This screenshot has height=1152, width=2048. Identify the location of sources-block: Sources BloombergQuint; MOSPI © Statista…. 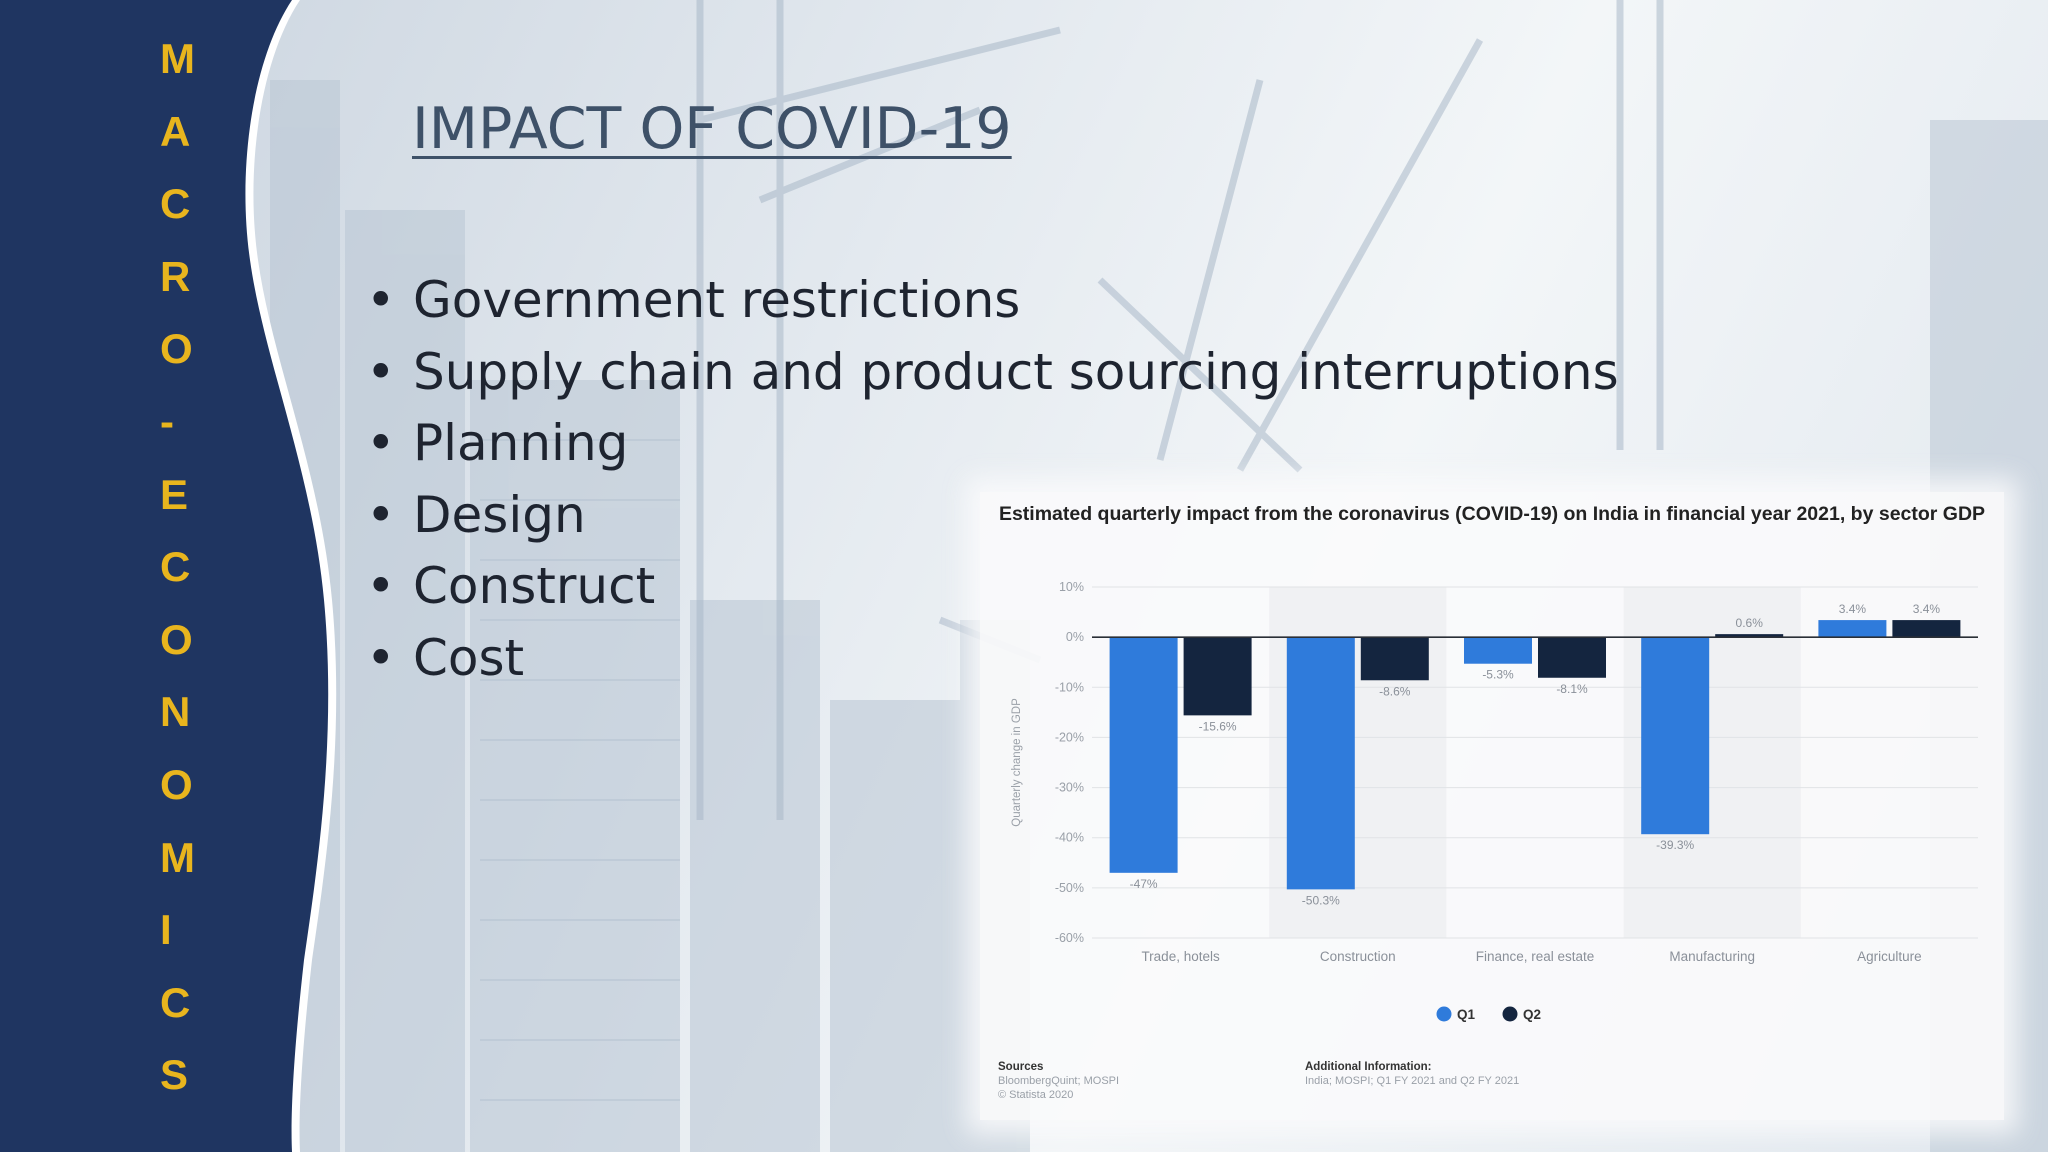
(1058, 1081).